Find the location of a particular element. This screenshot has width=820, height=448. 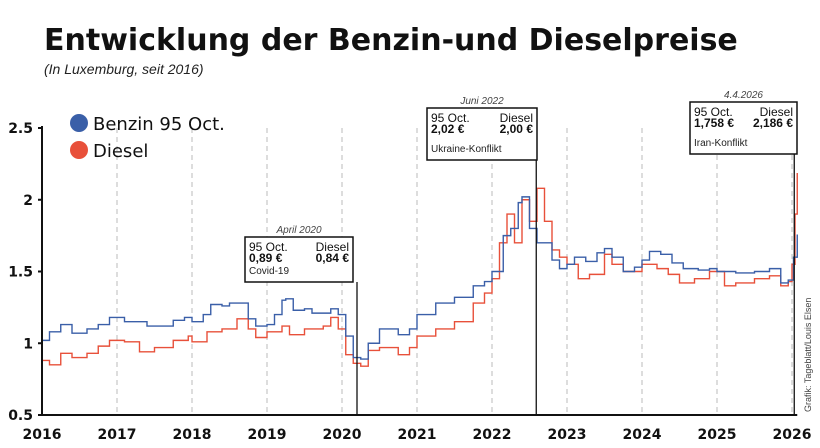

y-tick-label: 1.5 is located at coordinates (20, 273).